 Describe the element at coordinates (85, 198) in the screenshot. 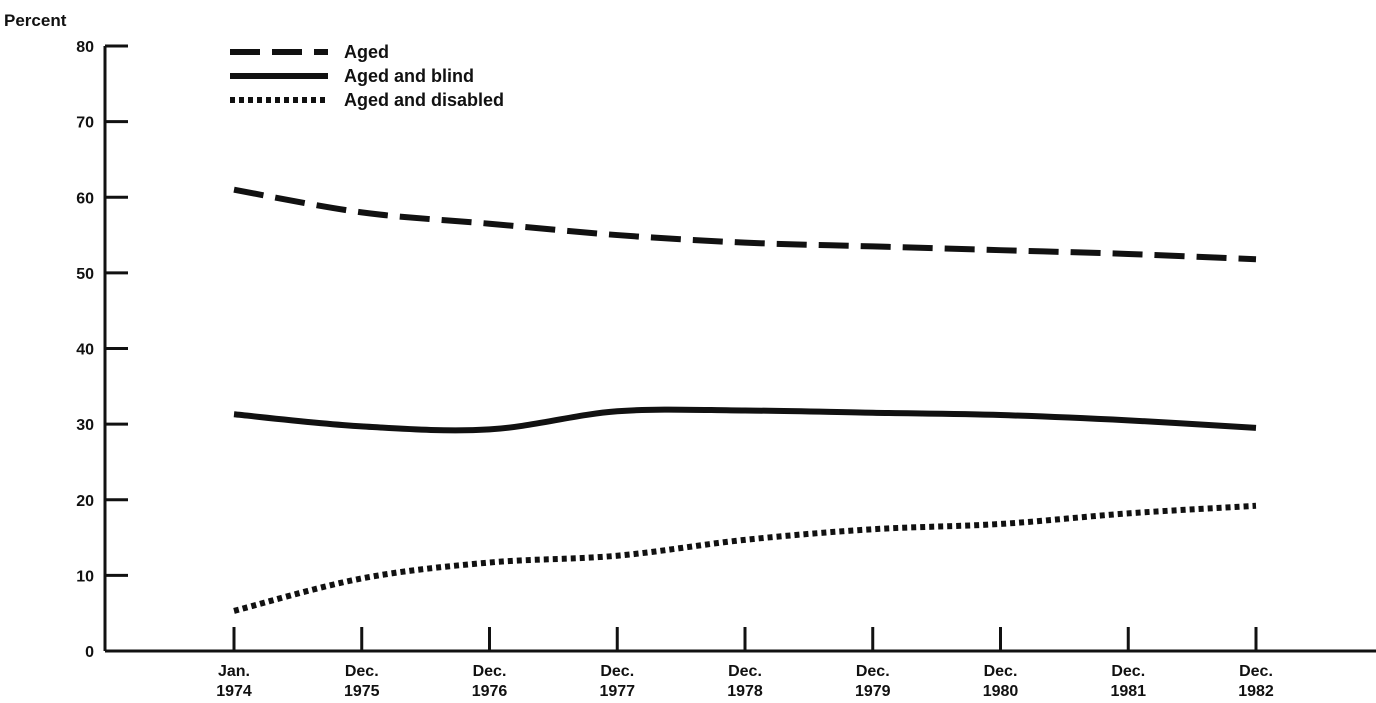

I see `y-tick-label: 60` at that location.